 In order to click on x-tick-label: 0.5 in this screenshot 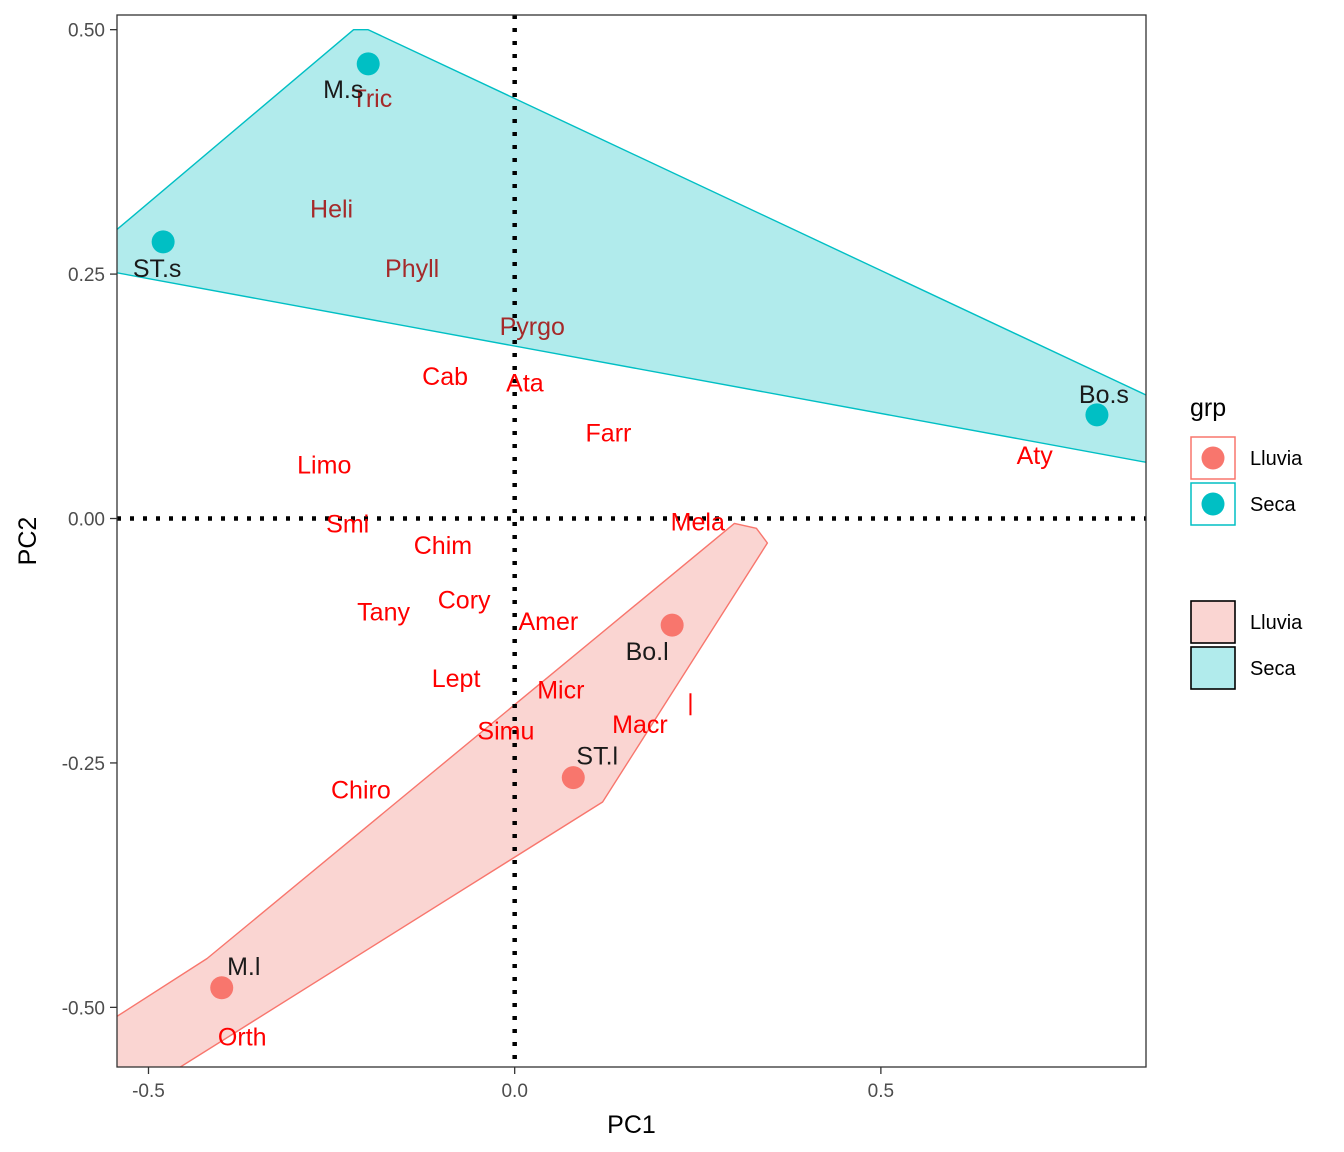, I will do `click(881, 1091)`.